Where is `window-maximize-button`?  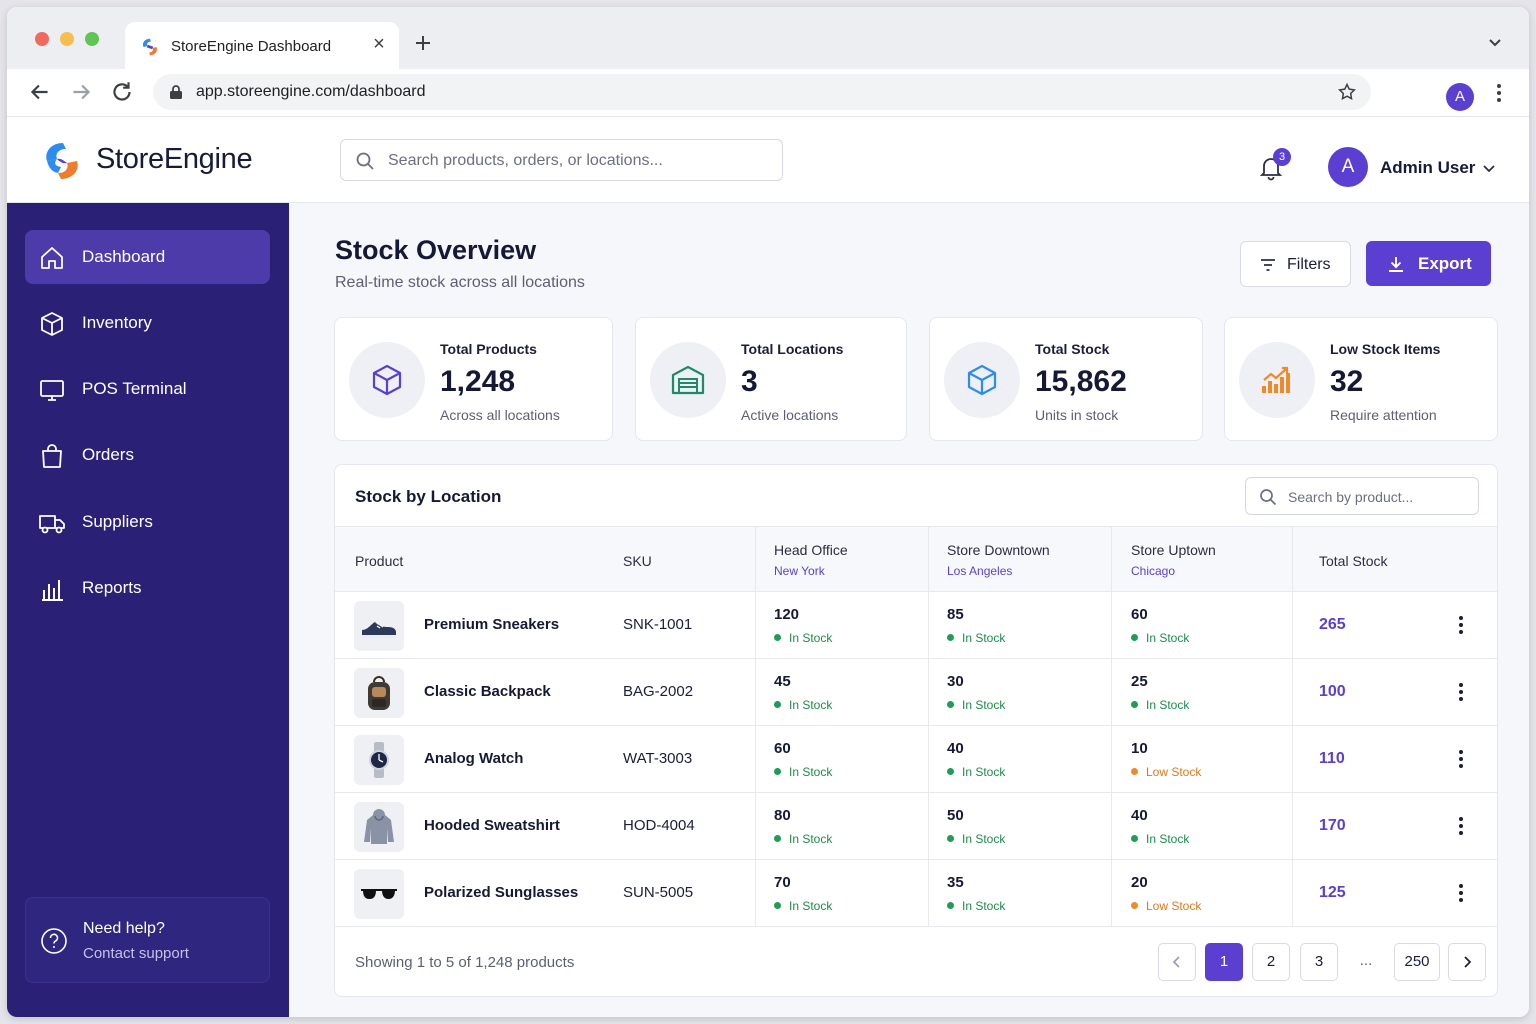 window-maximize-button is located at coordinates (92, 39).